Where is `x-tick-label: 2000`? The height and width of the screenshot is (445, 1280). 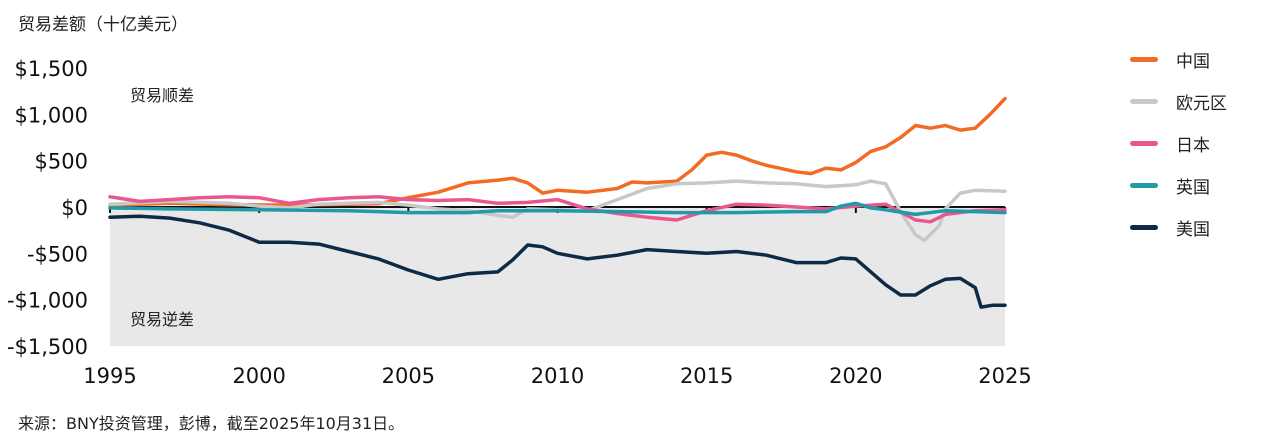 x-tick-label: 2000 is located at coordinates (258, 376).